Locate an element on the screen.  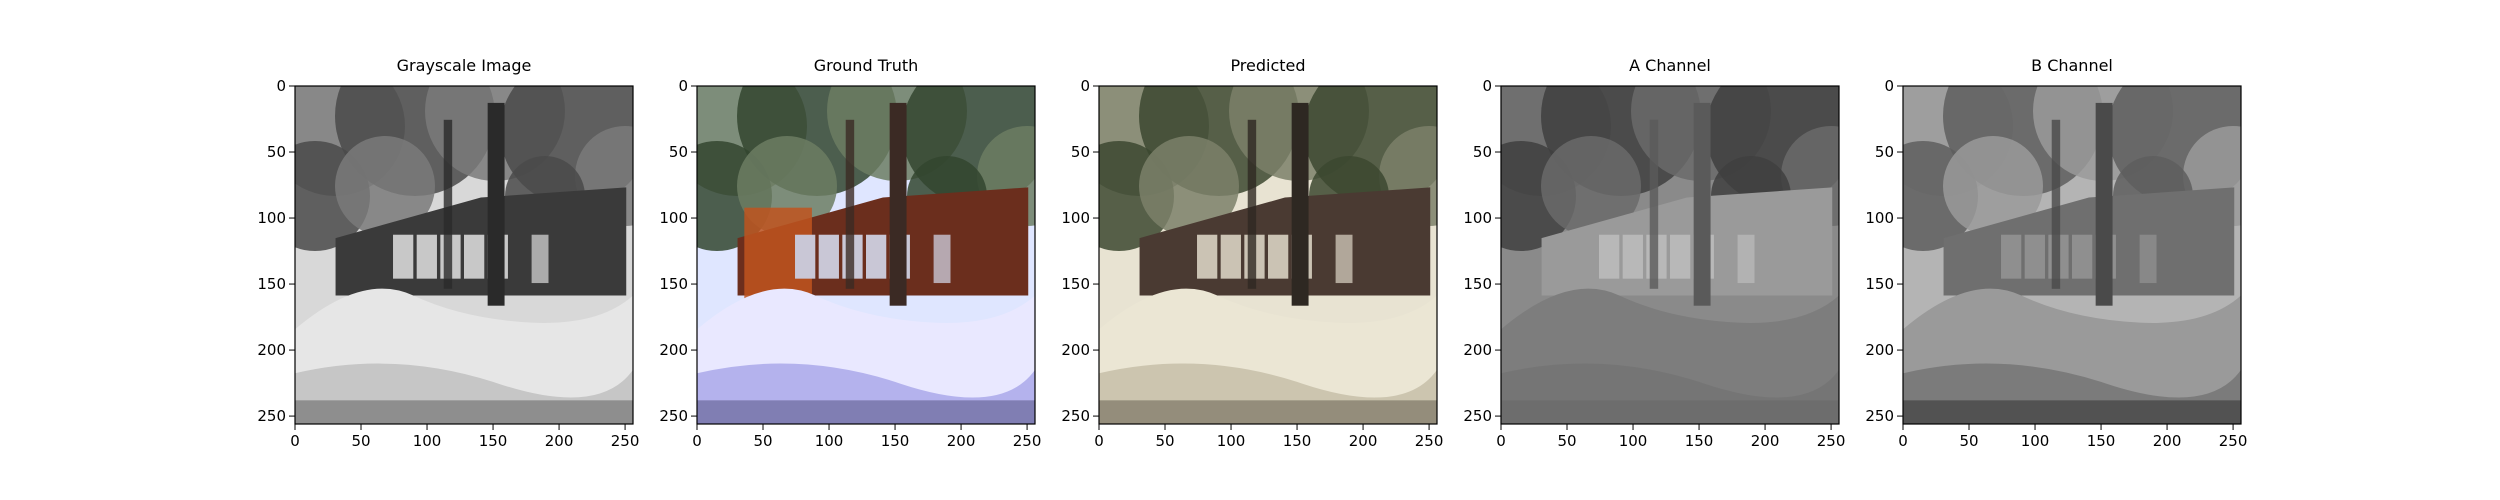
a-channel-image is located at coordinates (1670, 255).